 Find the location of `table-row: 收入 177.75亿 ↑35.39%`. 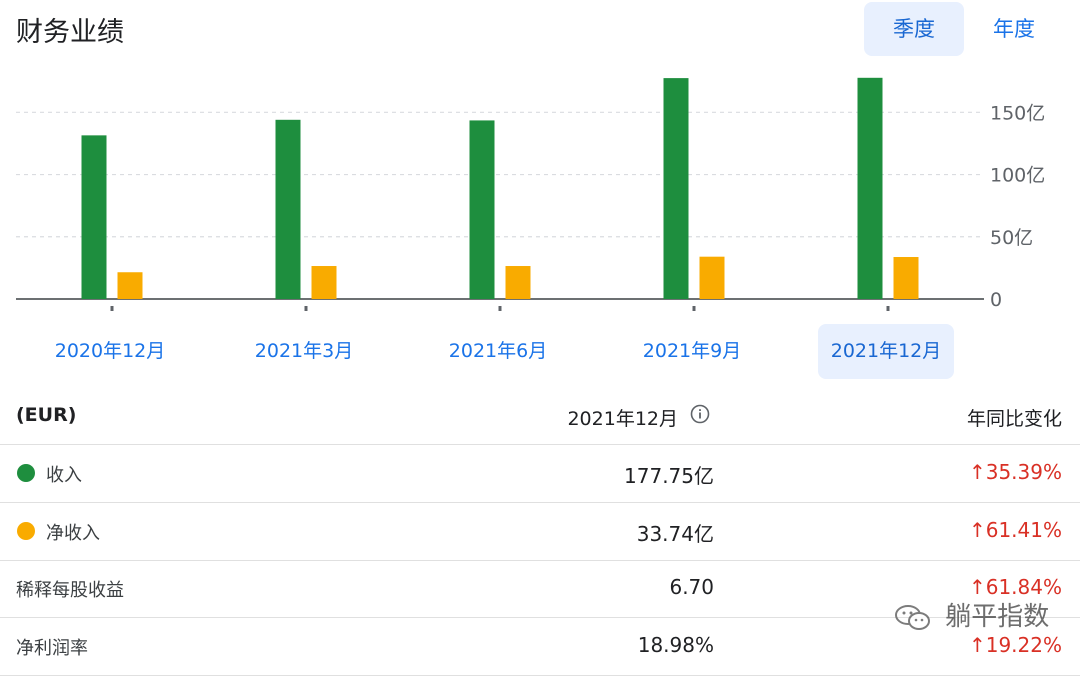

table-row: 收入 177.75亿 ↑35.39% is located at coordinates (540, 474).